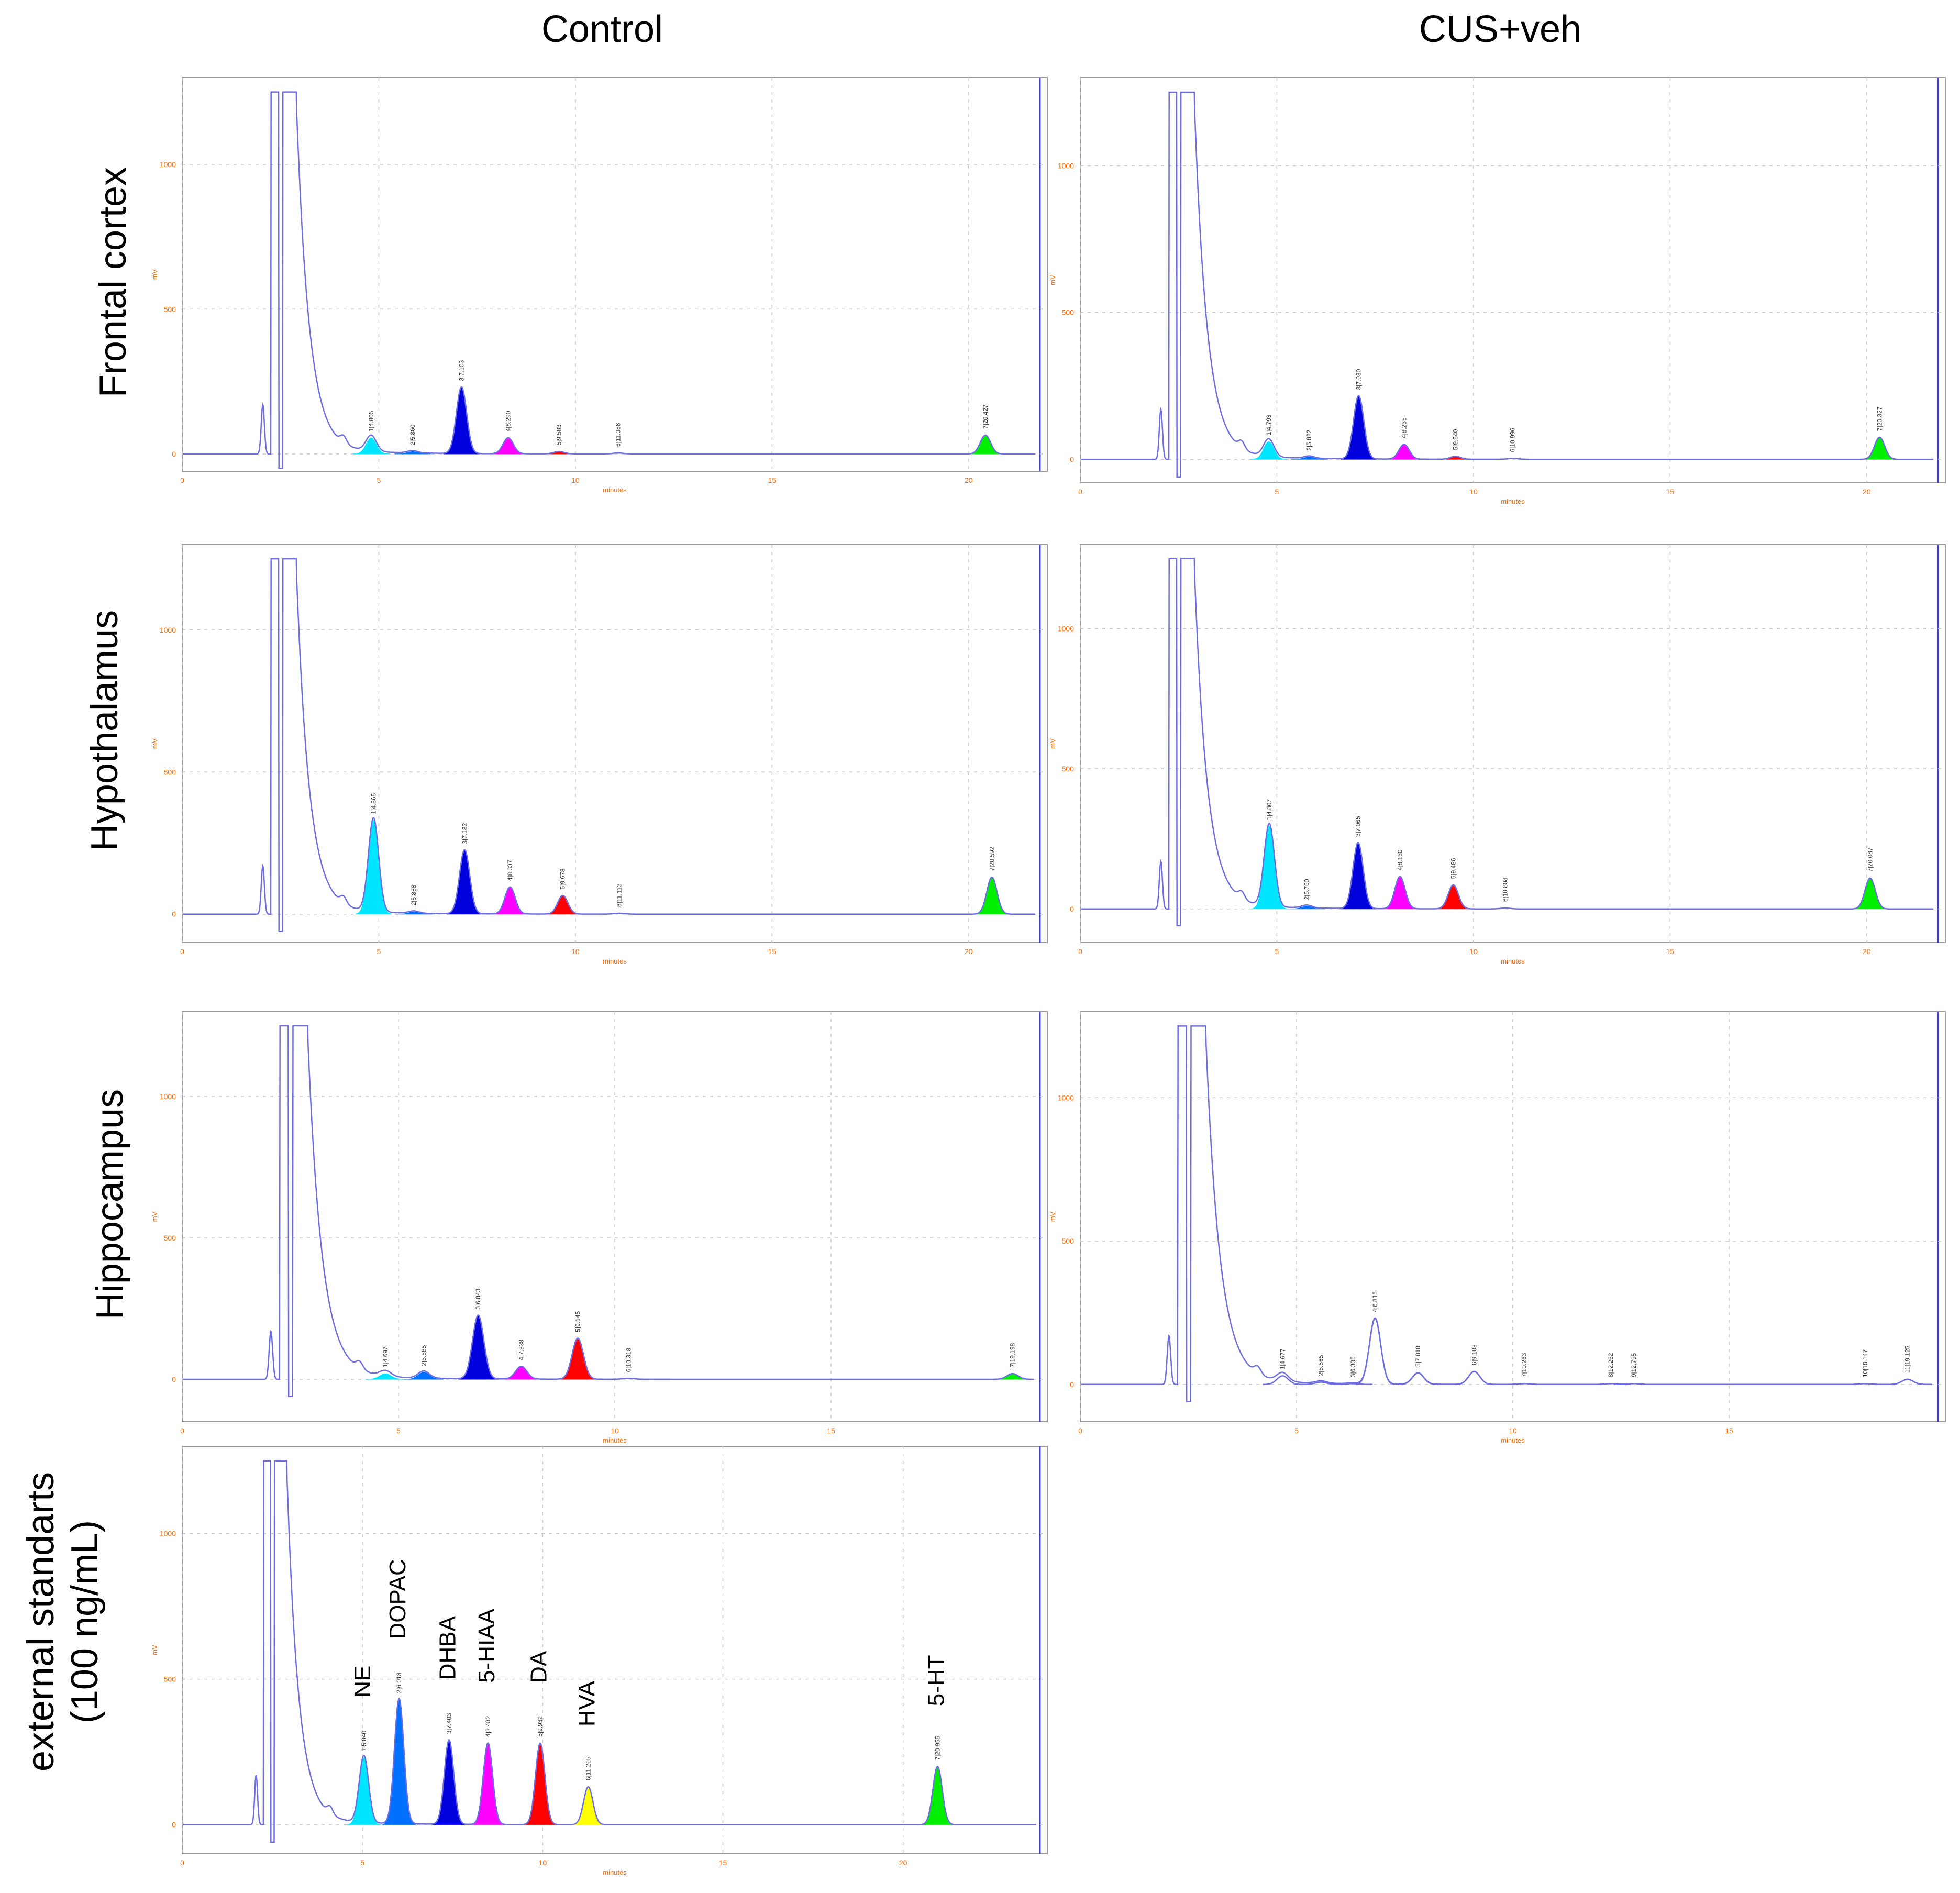 The image size is (1960, 1893). Describe the element at coordinates (588, 1805) in the screenshot. I see `peak-6|11.265` at that location.